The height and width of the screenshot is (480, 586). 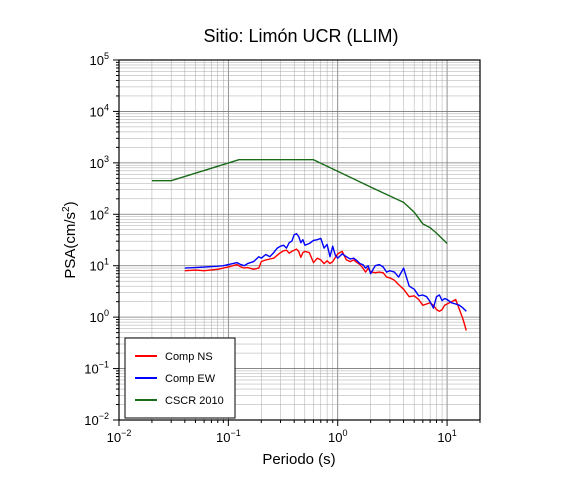 What do you see at coordinates (106, 313) in the screenshot?
I see `y-tick-label-exp: 0` at bounding box center [106, 313].